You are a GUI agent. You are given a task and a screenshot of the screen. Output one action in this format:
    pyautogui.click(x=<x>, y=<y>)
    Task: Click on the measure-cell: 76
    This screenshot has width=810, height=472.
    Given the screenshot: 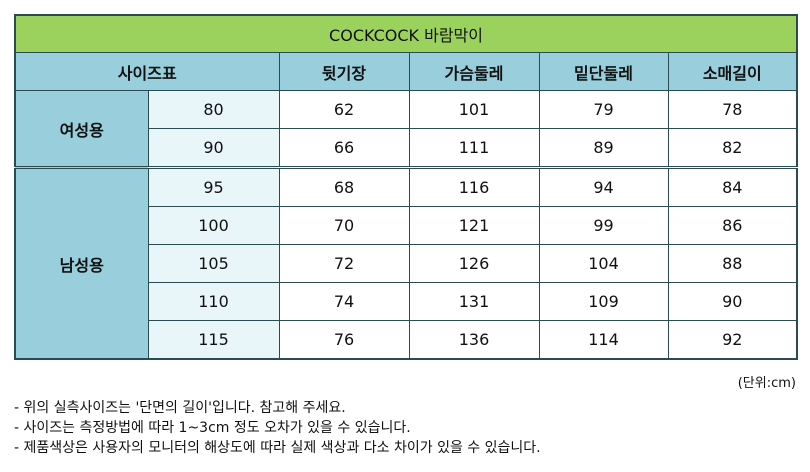 What is the action you would take?
    pyautogui.click(x=344, y=340)
    